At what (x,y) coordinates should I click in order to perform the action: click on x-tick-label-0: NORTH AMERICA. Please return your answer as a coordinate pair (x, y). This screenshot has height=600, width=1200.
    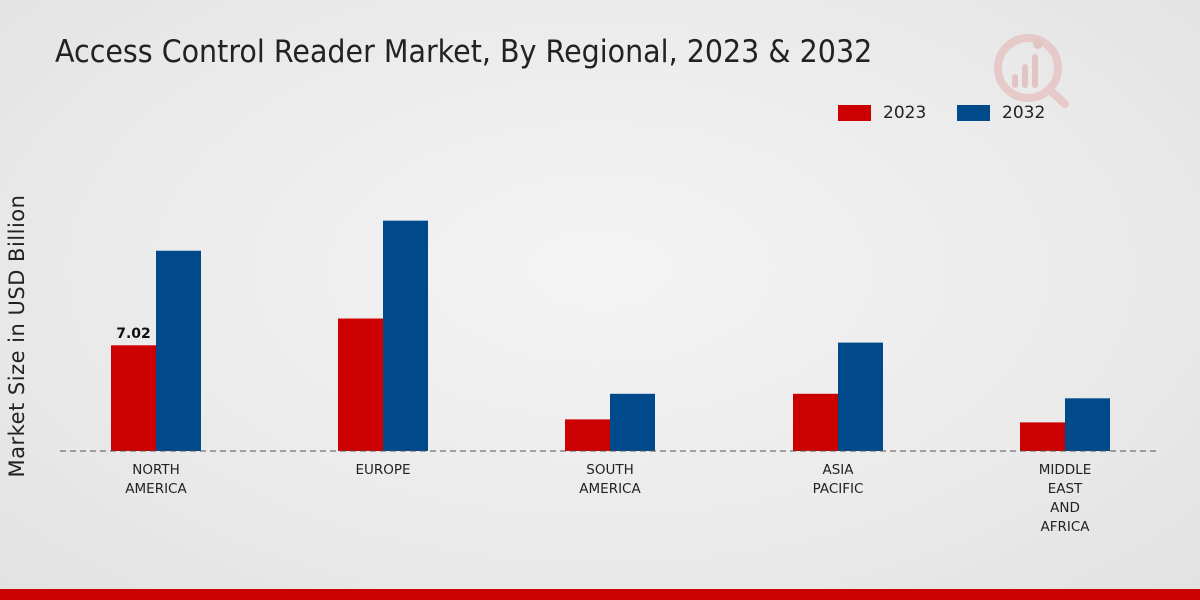
    Looking at the image, I should click on (156, 480).